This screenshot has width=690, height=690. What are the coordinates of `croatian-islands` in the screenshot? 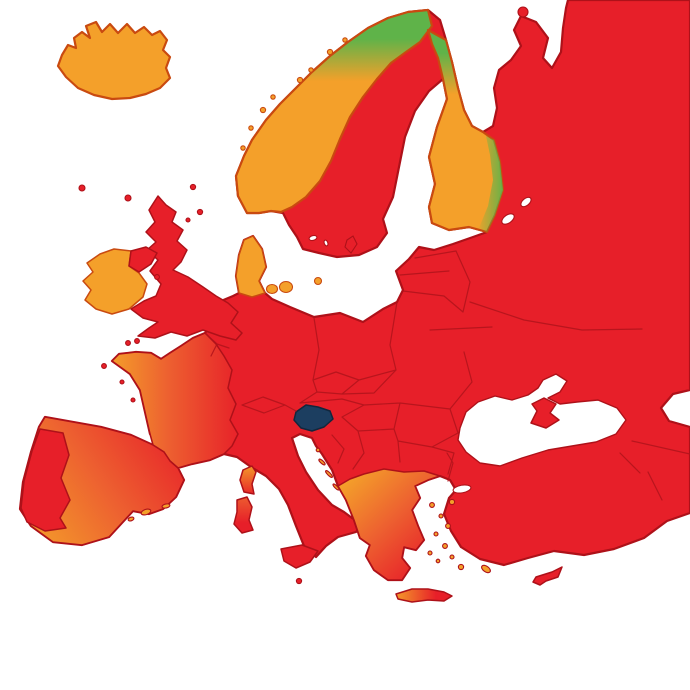 It's located at (327, 469).